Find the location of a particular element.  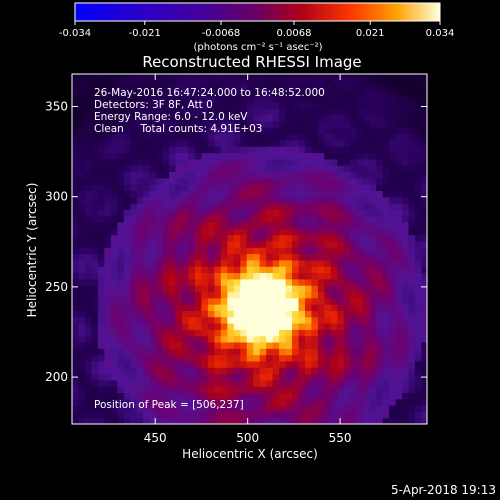

colorbar-tick-label: 0.0068 is located at coordinates (294, 33).